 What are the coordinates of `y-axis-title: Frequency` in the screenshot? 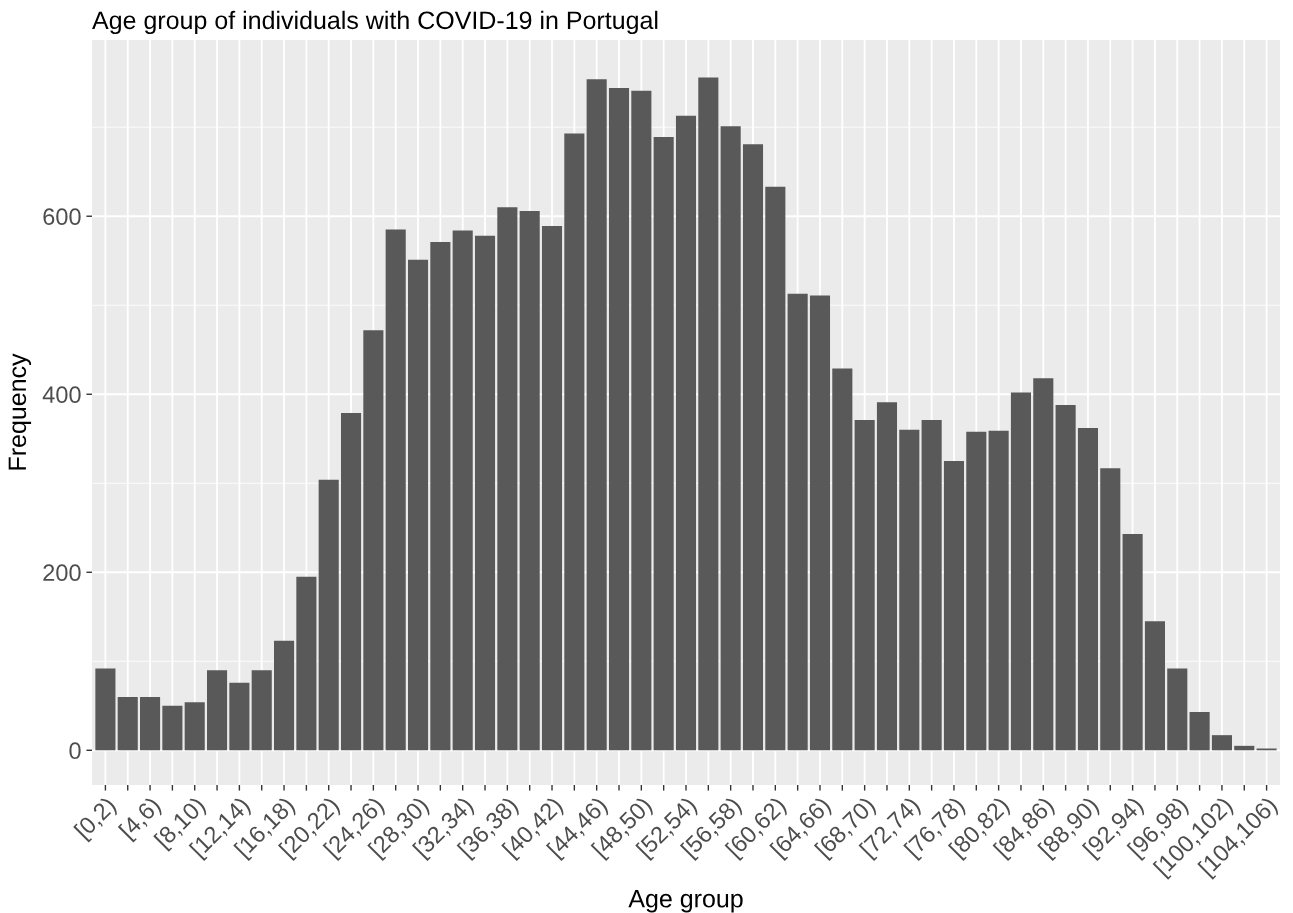 It's located at (20, 411).